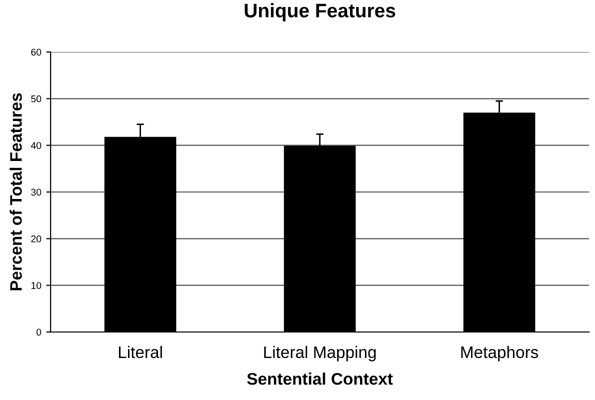 The width and height of the screenshot is (595, 400). Describe the element at coordinates (36, 98) in the screenshot. I see `y-tick-label: 50` at that location.